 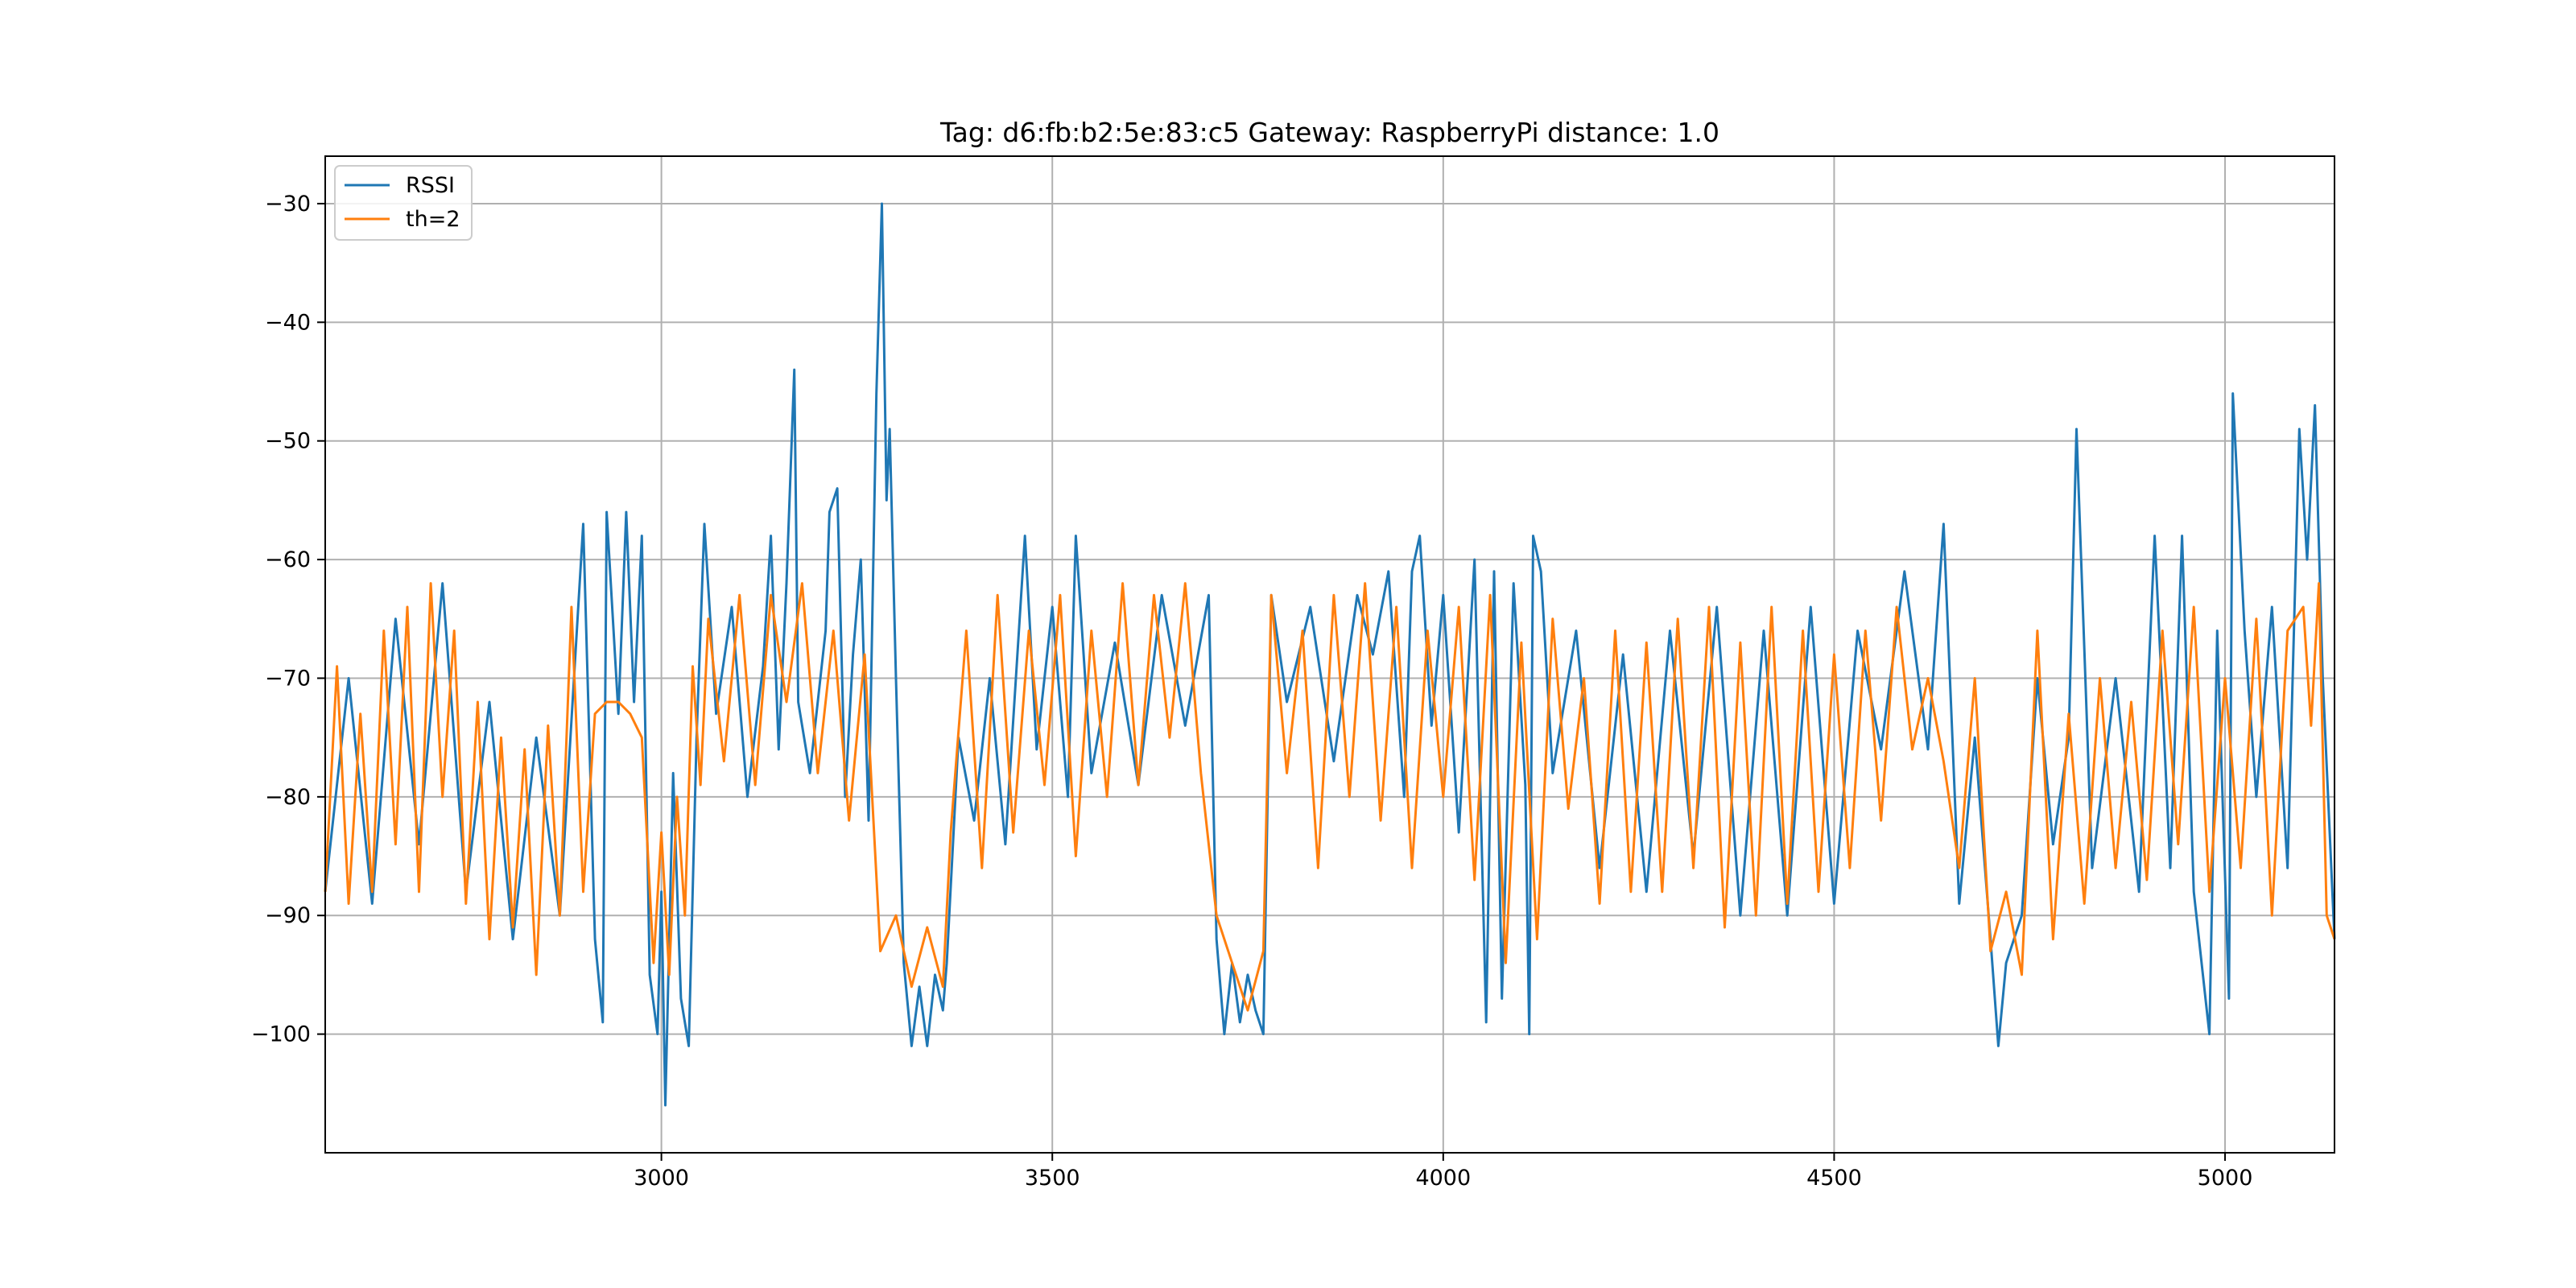 What do you see at coordinates (661, 1178) in the screenshot?
I see `x-tick-label: 3000` at bounding box center [661, 1178].